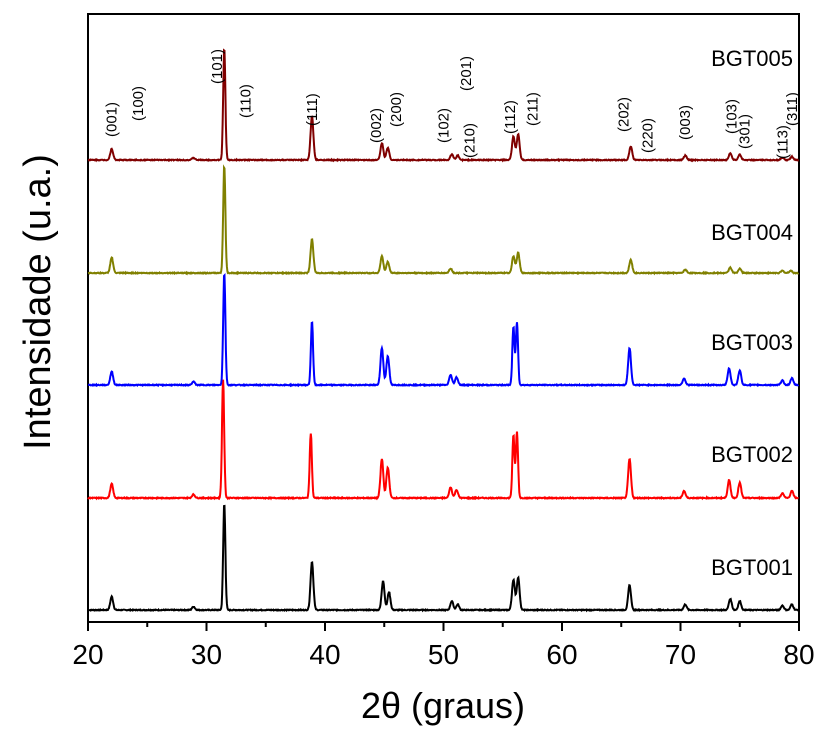 This screenshot has height=731, width=824. What do you see at coordinates (561, 654) in the screenshot?
I see `x-tick-label: 60` at bounding box center [561, 654].